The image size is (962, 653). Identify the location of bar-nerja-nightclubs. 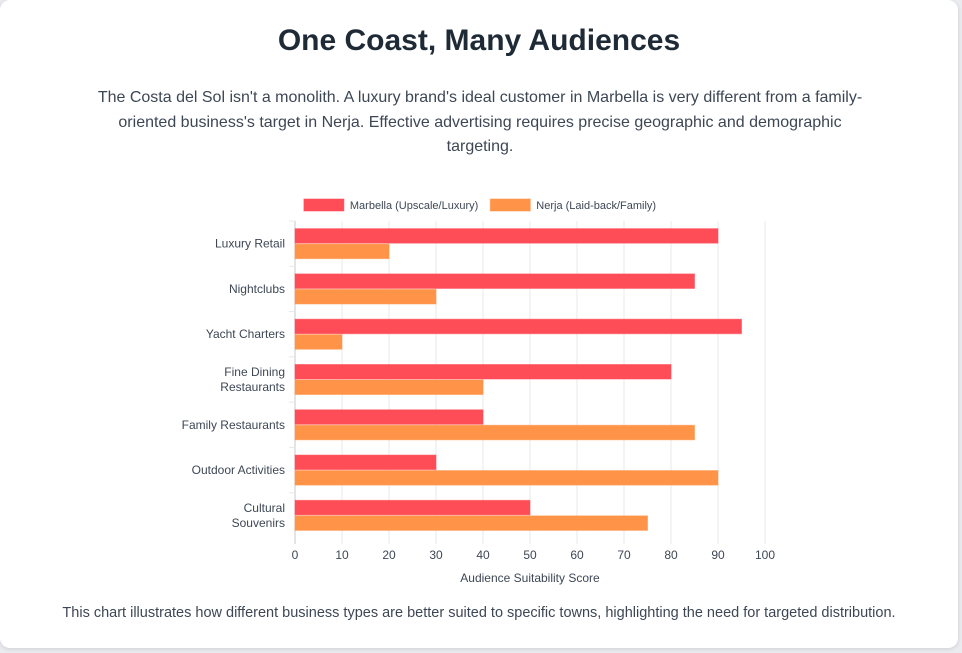
(365, 296).